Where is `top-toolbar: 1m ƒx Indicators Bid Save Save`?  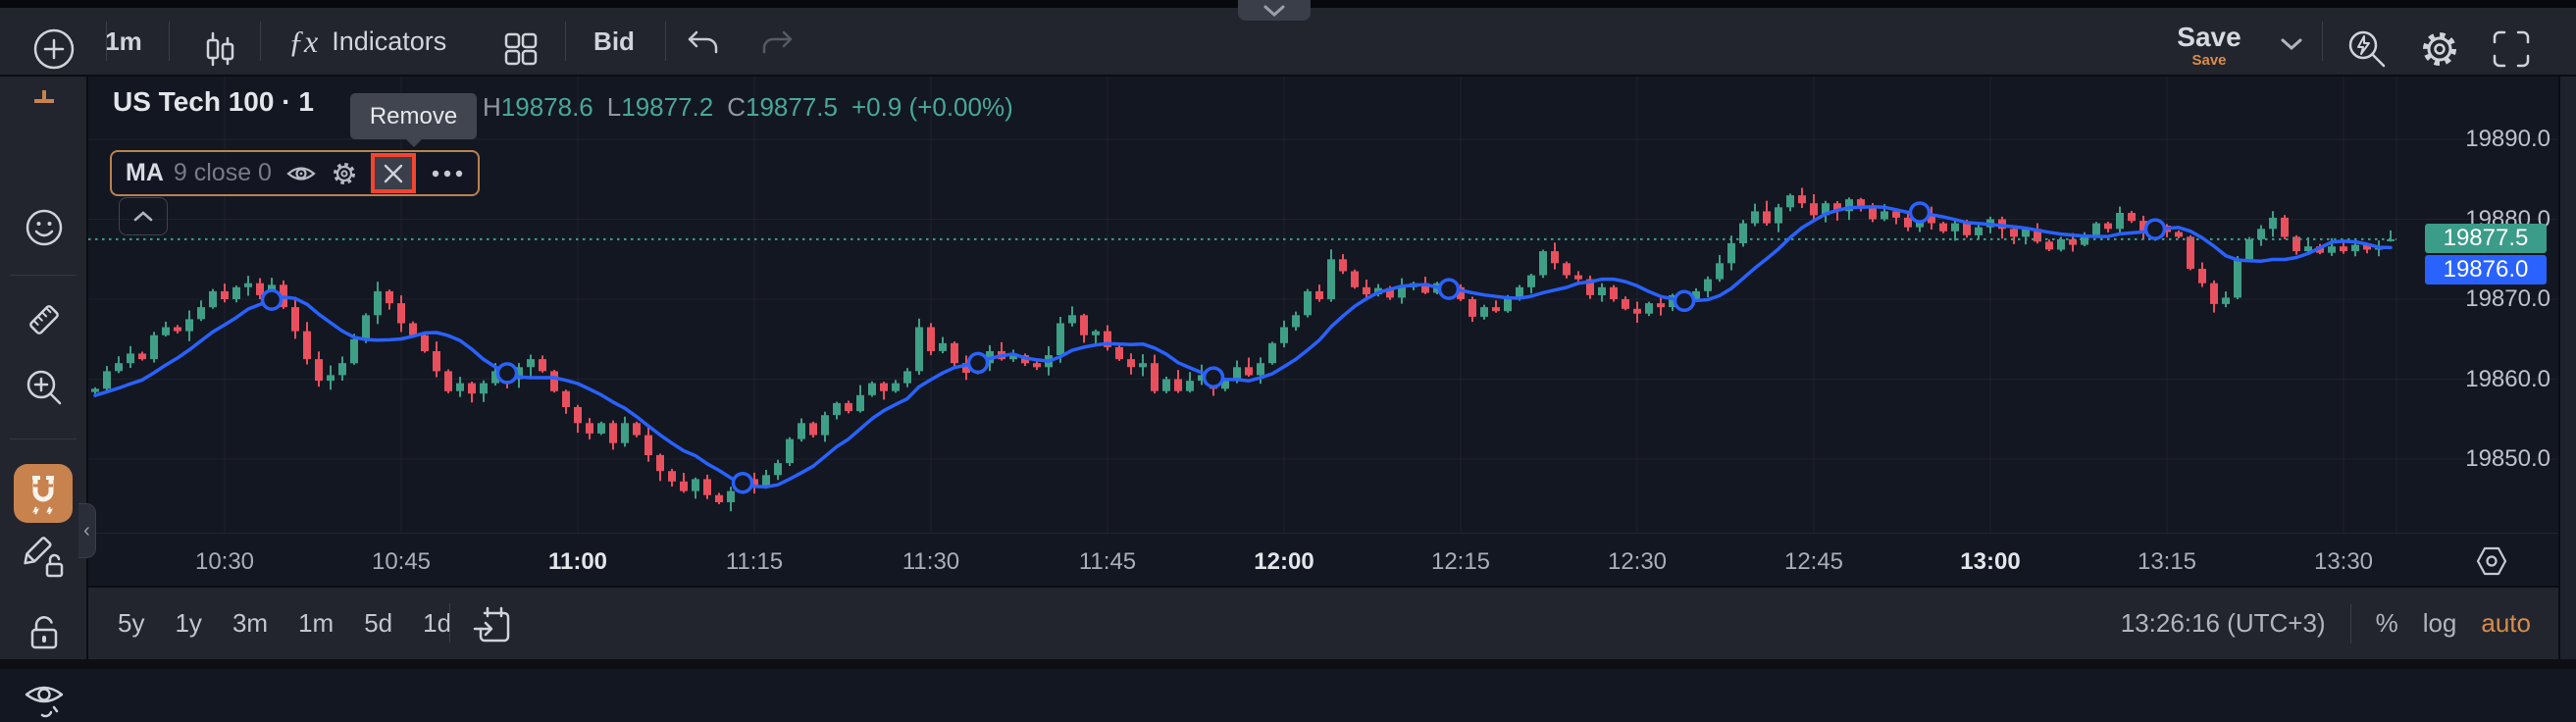 top-toolbar: 1m ƒx Indicators Bid Save Save is located at coordinates (1288, 42).